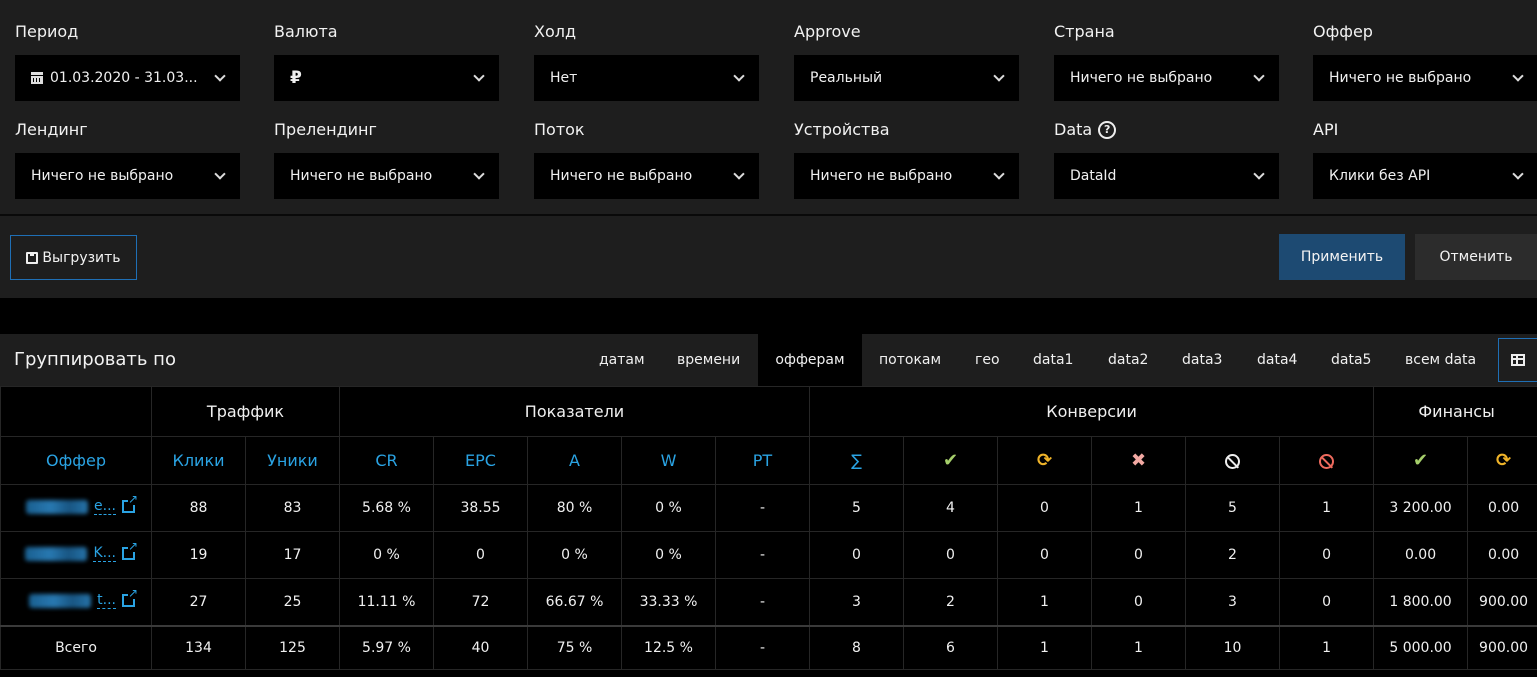 The image size is (1537, 677). I want to click on offer-value: Ничего не выбрано, so click(1400, 78).